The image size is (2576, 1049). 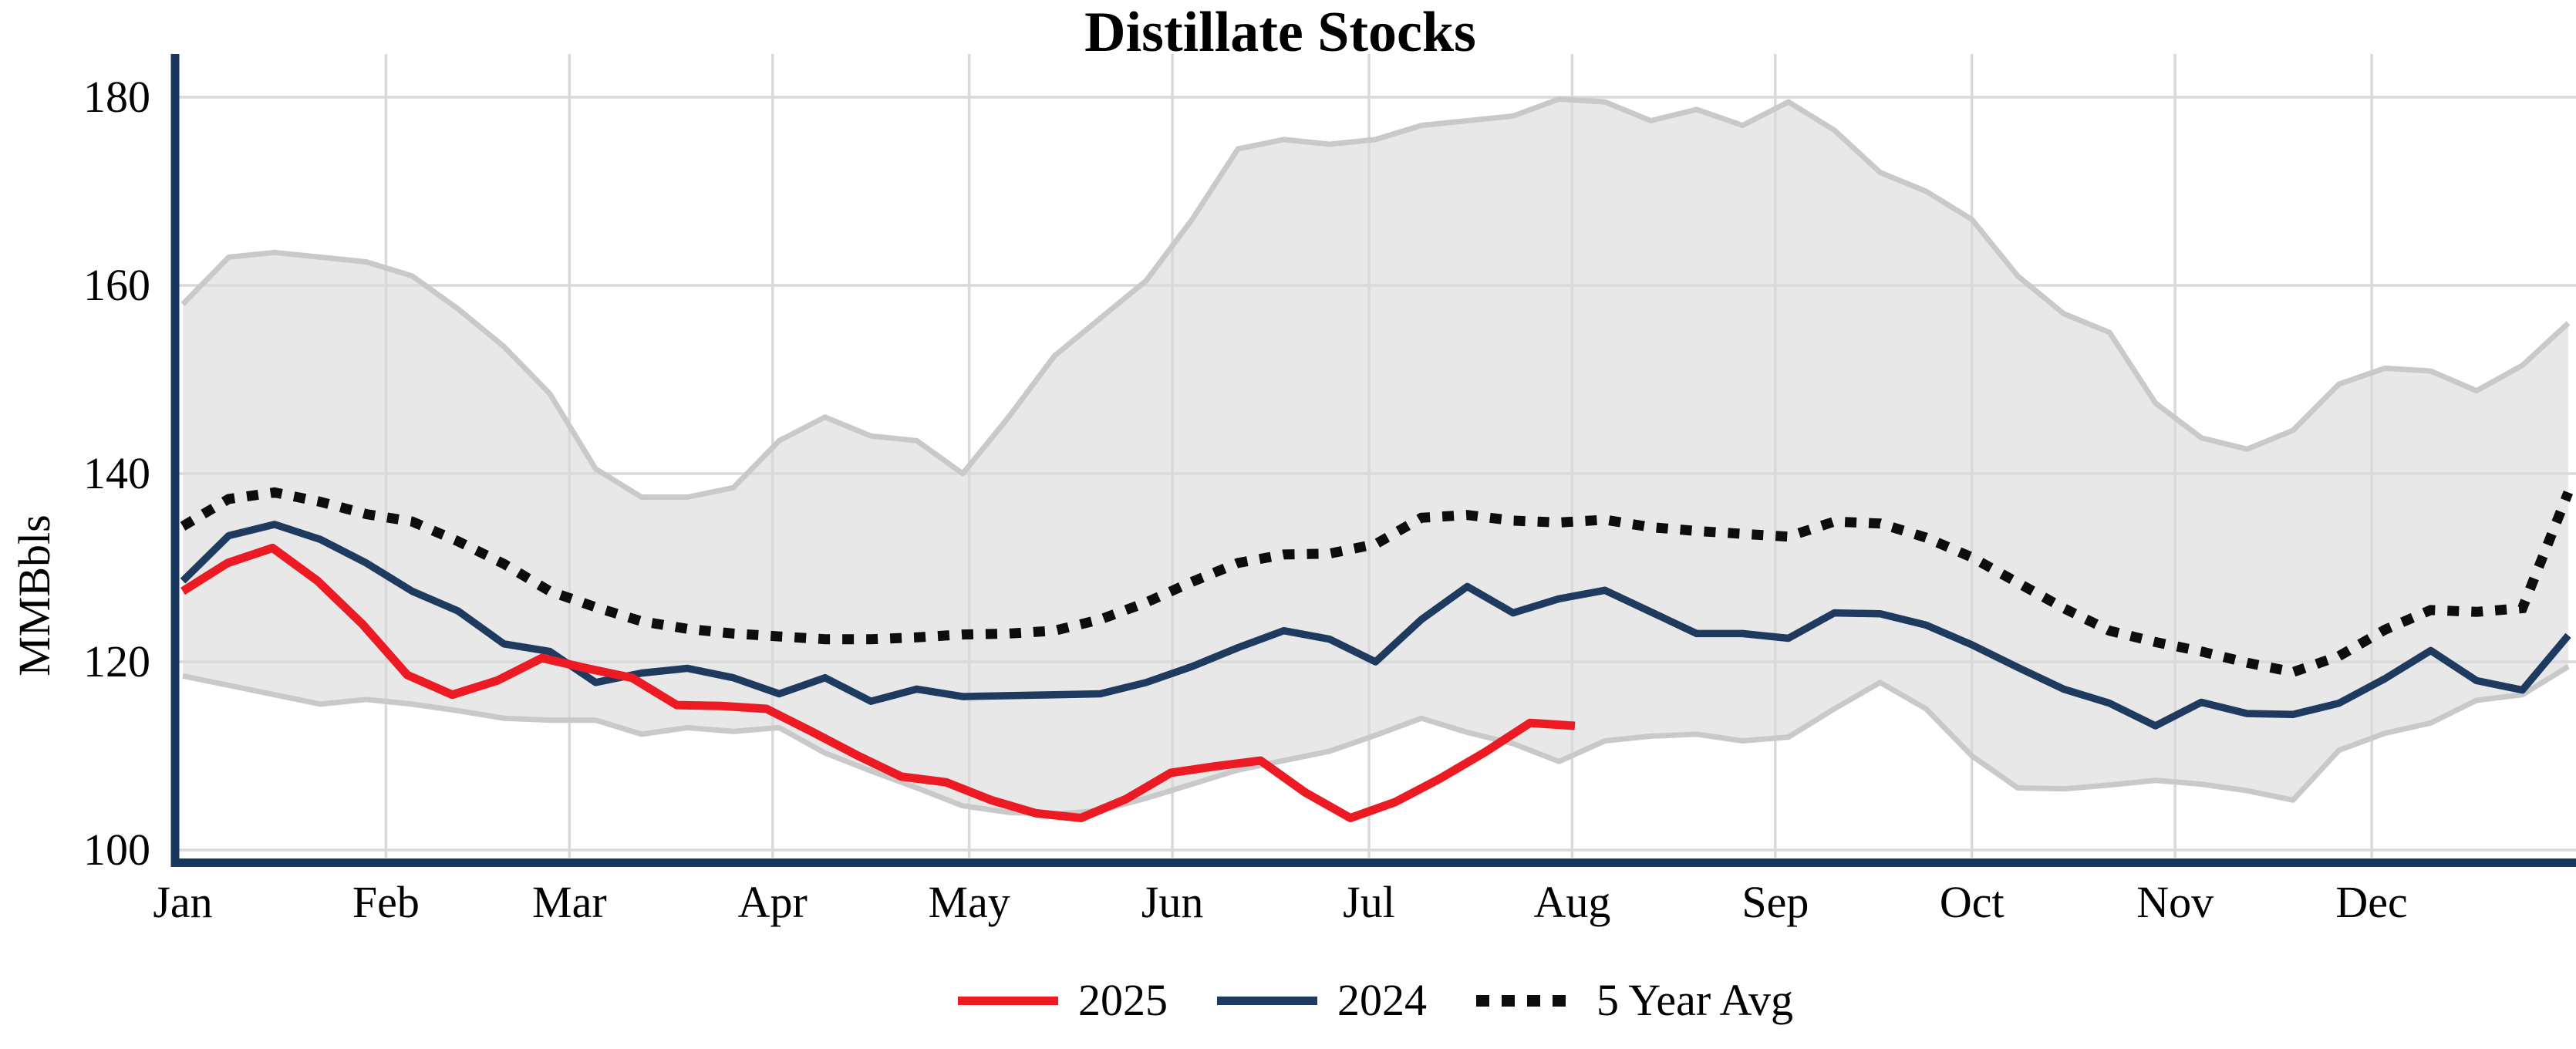 What do you see at coordinates (569, 902) in the screenshot?
I see `x-tick-label-Mar: Mar` at bounding box center [569, 902].